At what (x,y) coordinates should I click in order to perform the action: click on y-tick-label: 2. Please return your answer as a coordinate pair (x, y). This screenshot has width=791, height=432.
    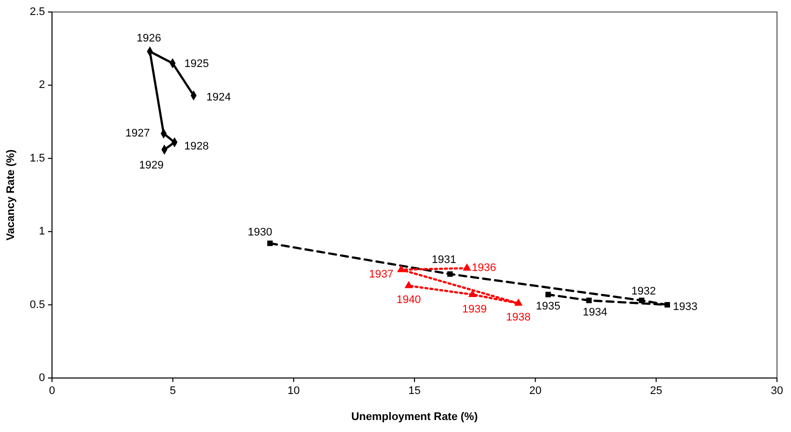
    Looking at the image, I should click on (41, 85).